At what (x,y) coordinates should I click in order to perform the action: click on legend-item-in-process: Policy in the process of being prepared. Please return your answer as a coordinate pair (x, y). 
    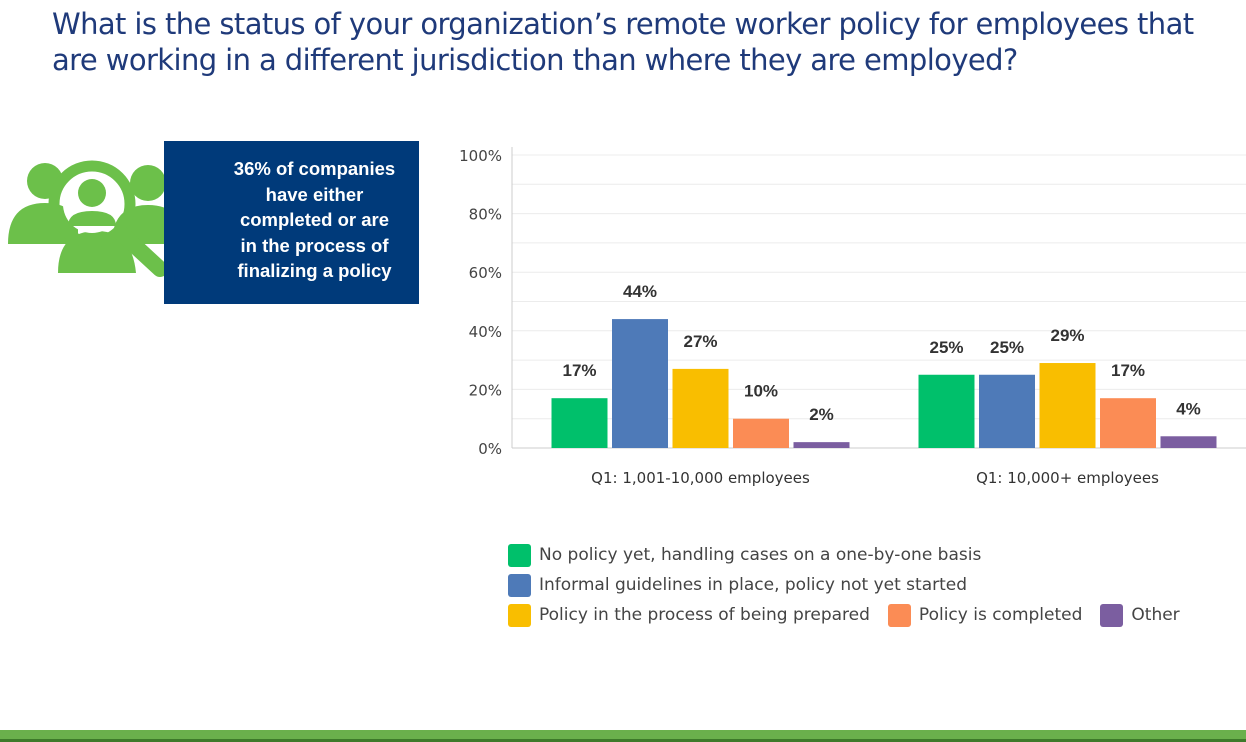
    Looking at the image, I should click on (689, 615).